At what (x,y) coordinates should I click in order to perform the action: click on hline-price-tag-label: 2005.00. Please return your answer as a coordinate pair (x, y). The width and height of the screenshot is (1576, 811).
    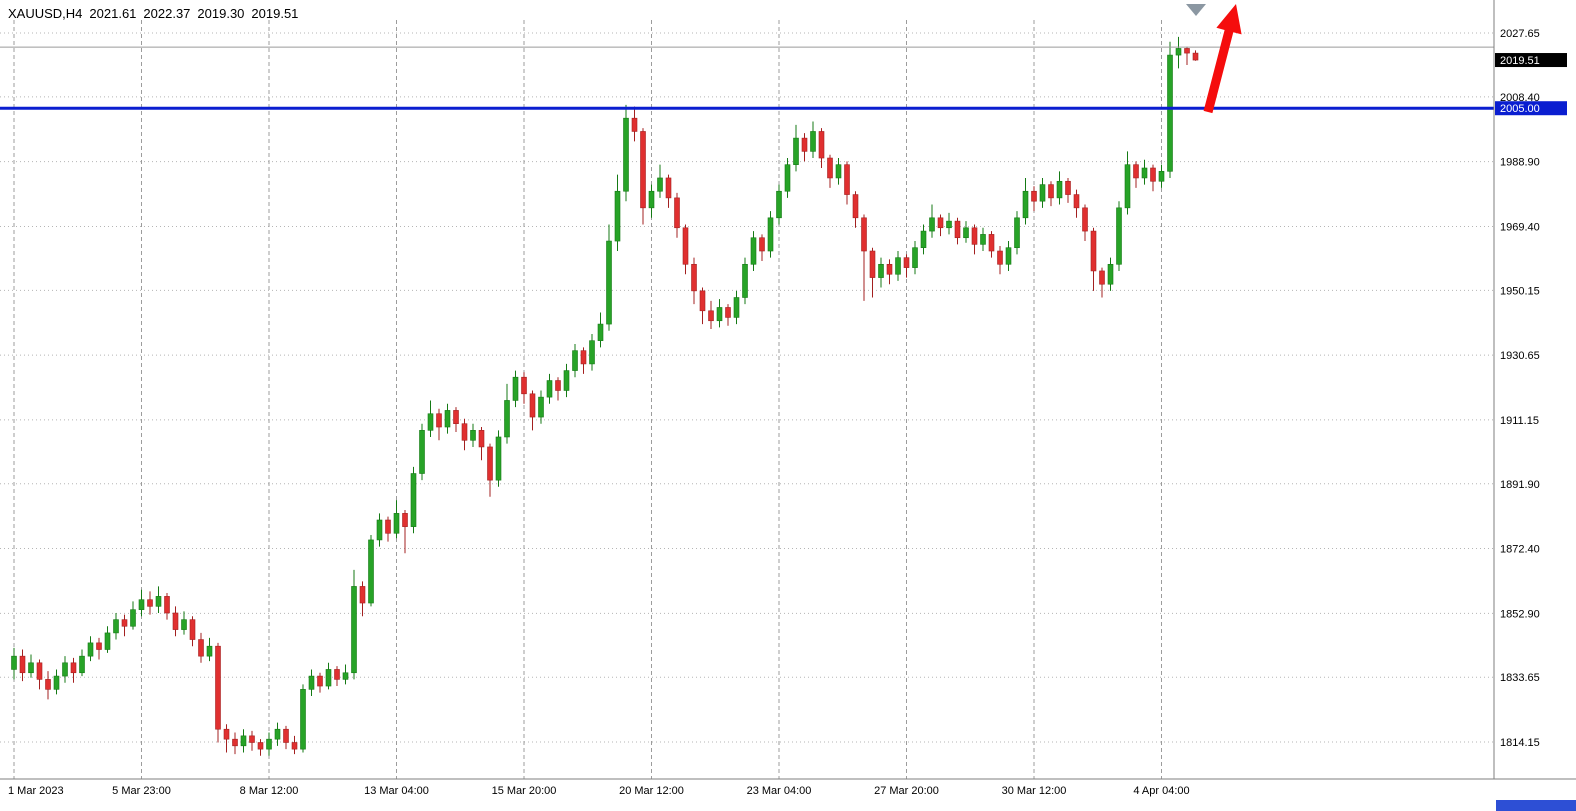
    Looking at the image, I should click on (1520, 109).